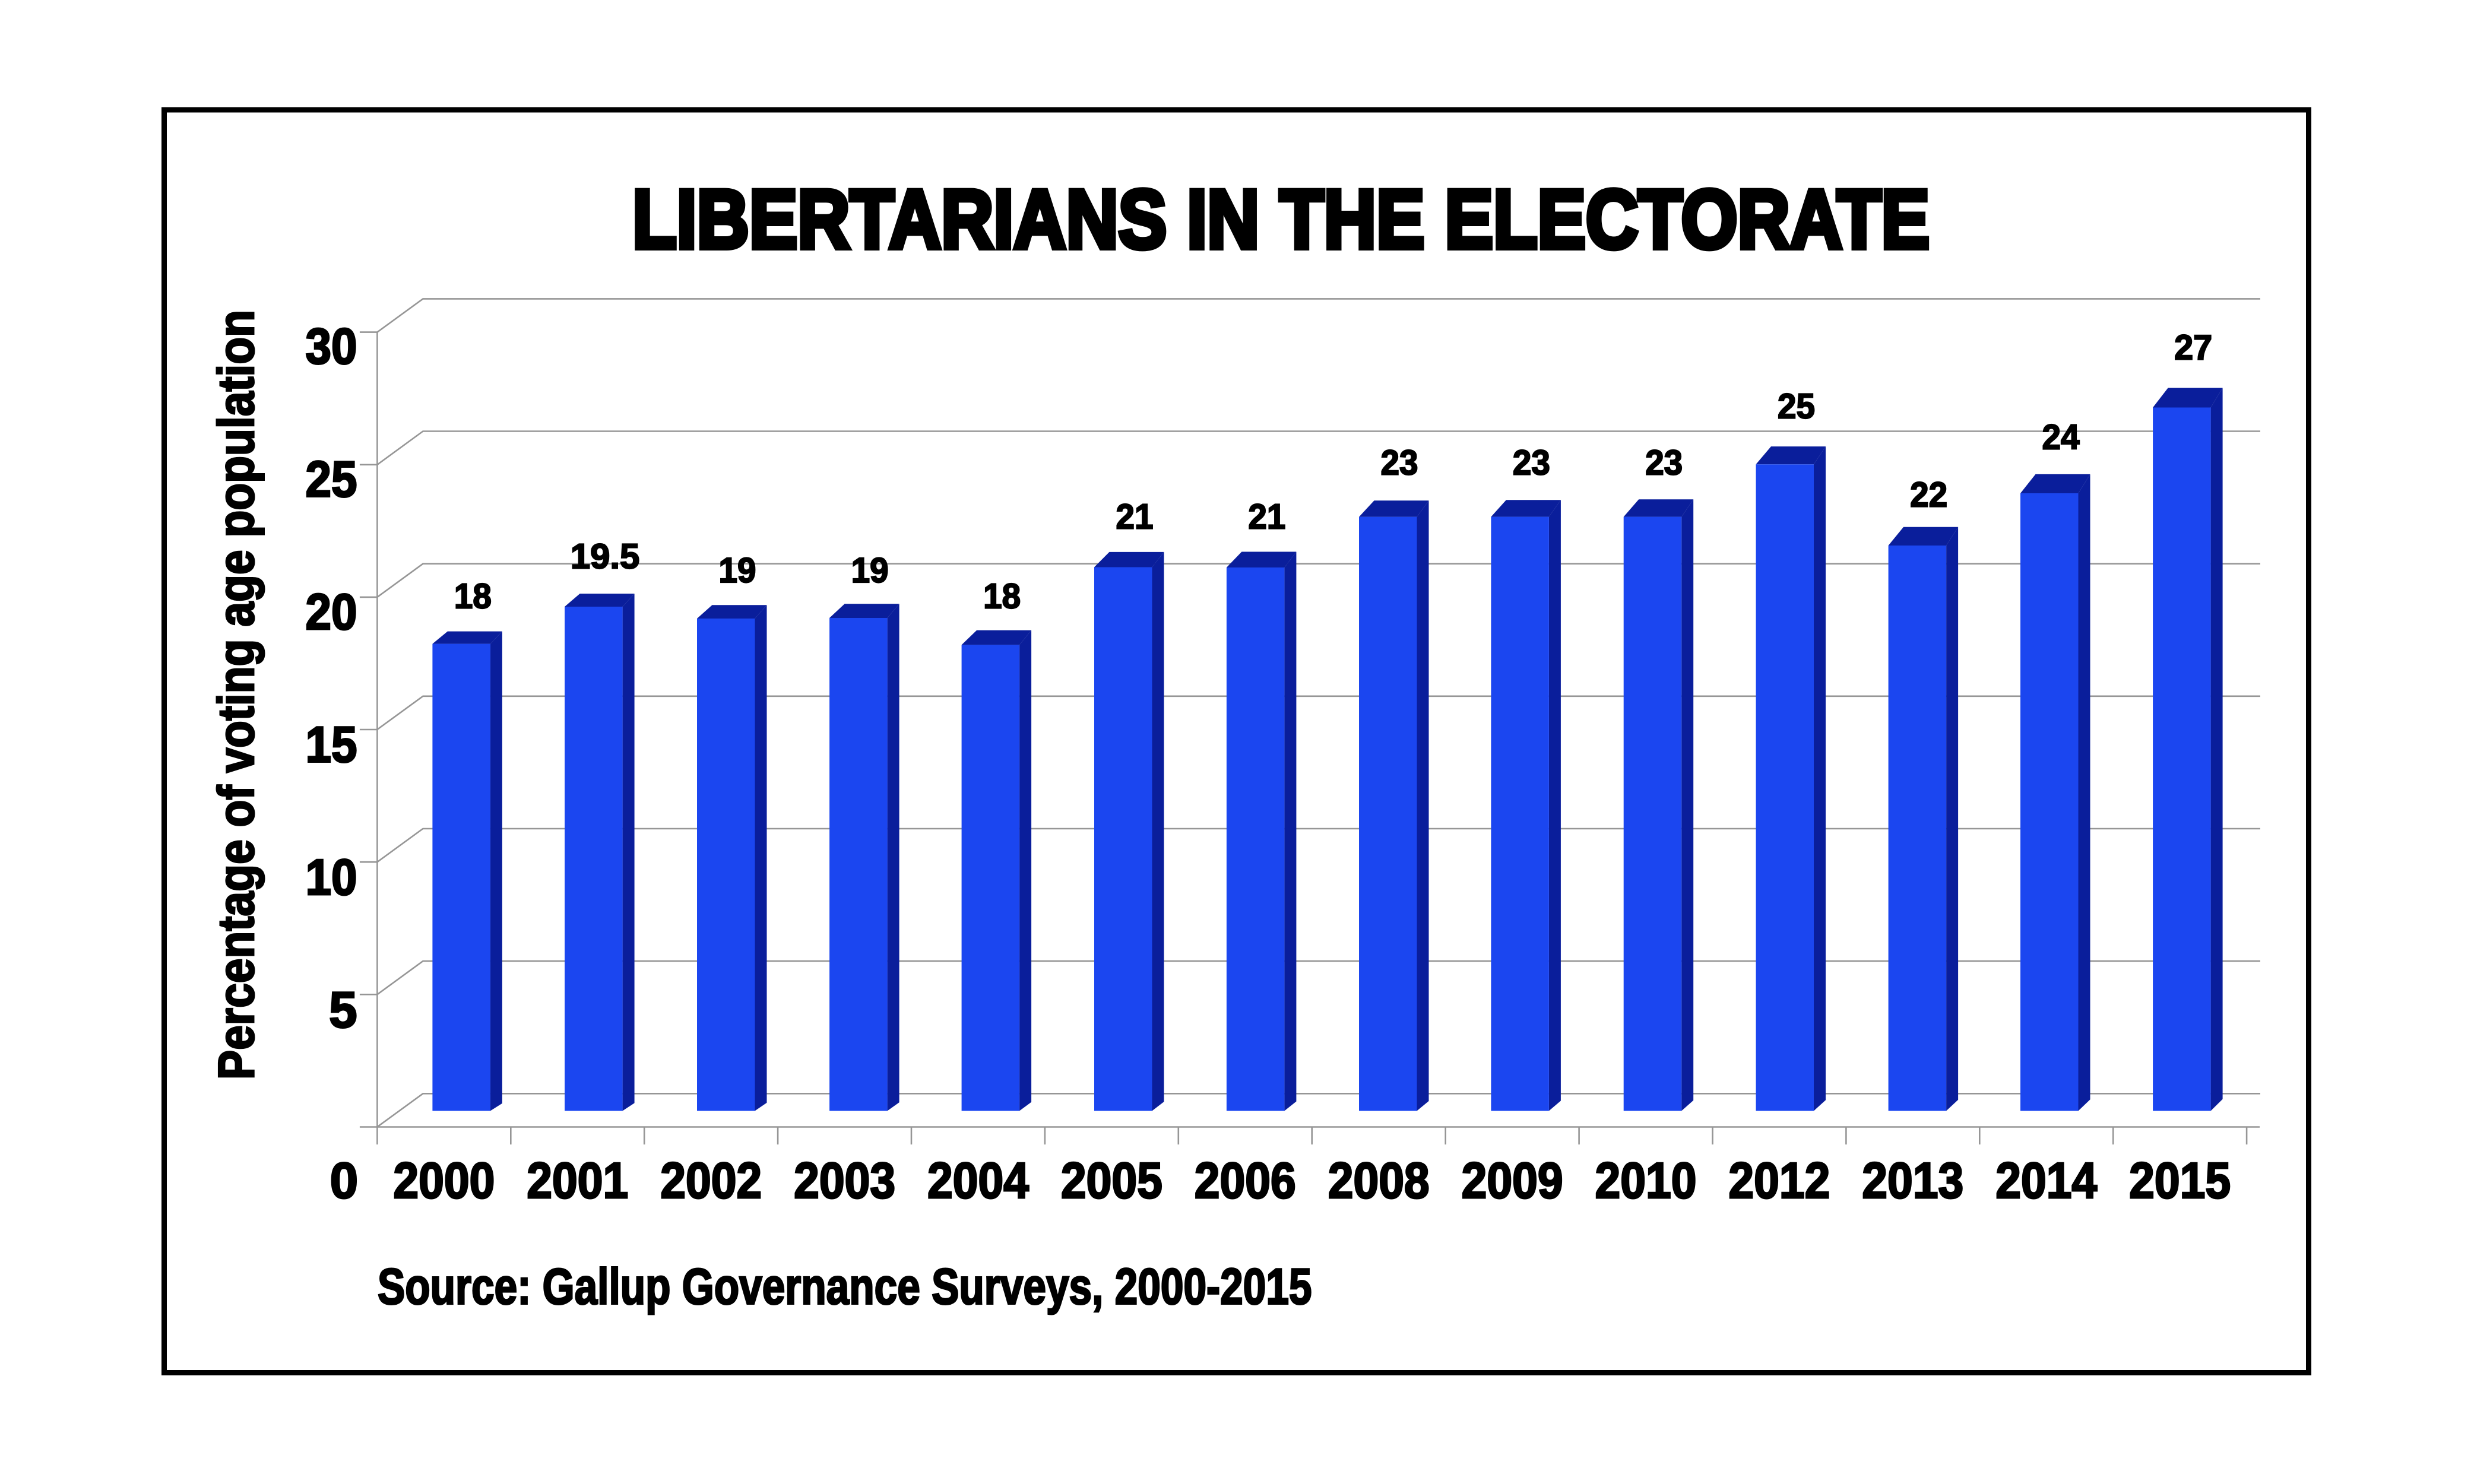 This screenshot has height=1484, width=2474. Describe the element at coordinates (1928, 495) in the screenshot. I see `svg-text: 22` at that location.